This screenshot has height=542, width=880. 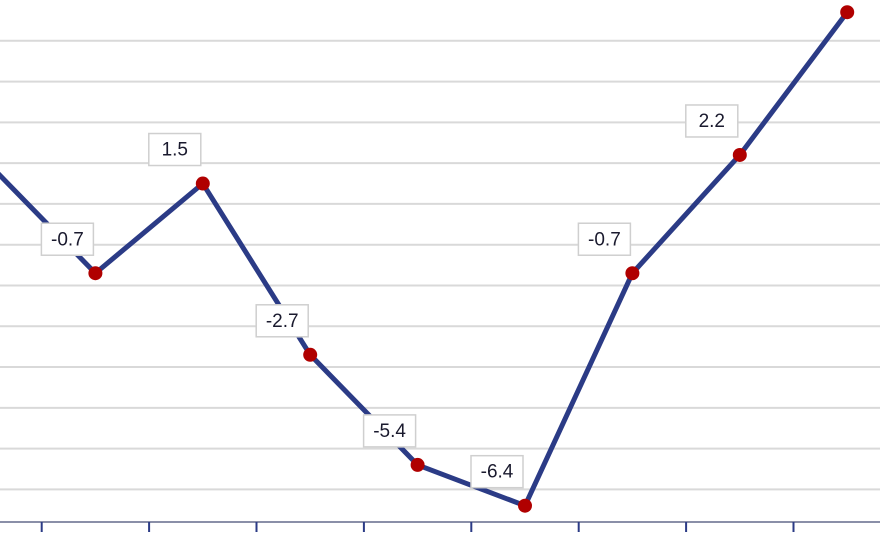 I want to click on data-label: -2.7, so click(x=282, y=321).